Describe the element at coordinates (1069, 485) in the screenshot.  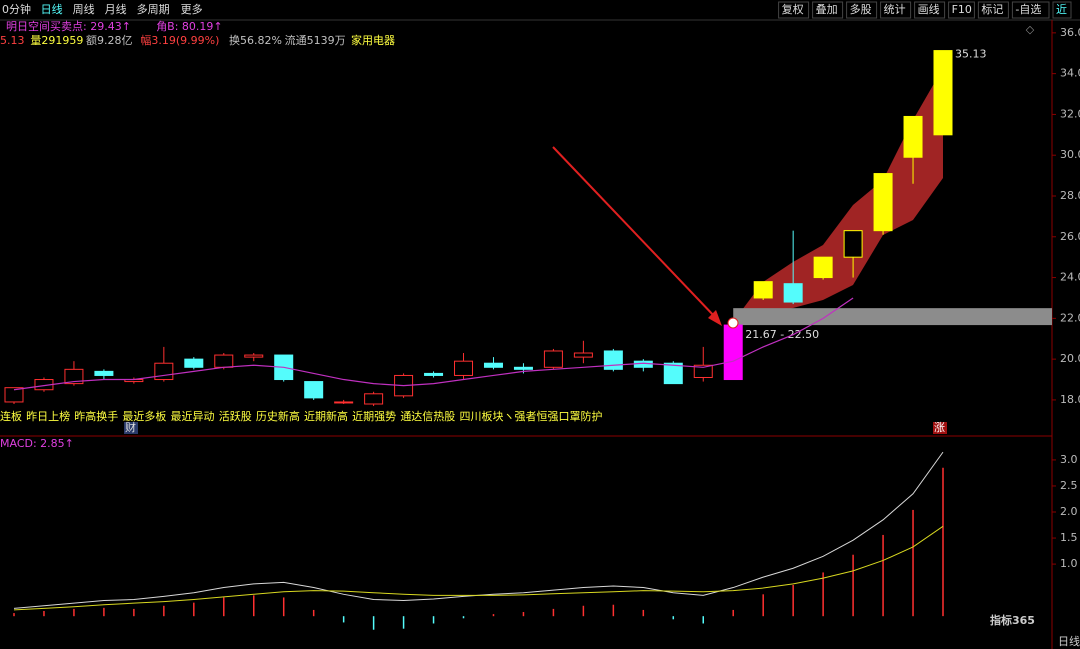
I see `y-tick-label: 2.5` at that location.